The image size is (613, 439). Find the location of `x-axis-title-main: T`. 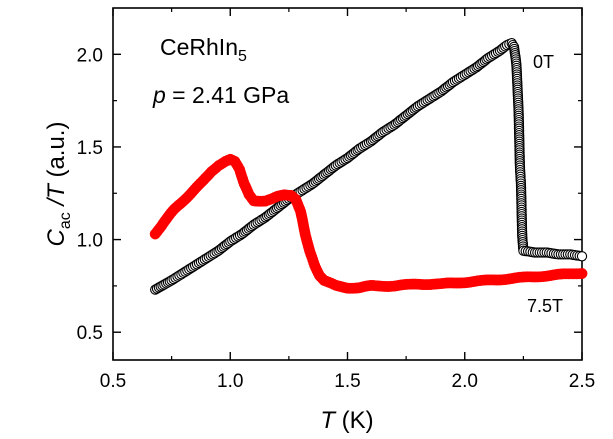

x-axis-title-main: T is located at coordinates (328, 420).